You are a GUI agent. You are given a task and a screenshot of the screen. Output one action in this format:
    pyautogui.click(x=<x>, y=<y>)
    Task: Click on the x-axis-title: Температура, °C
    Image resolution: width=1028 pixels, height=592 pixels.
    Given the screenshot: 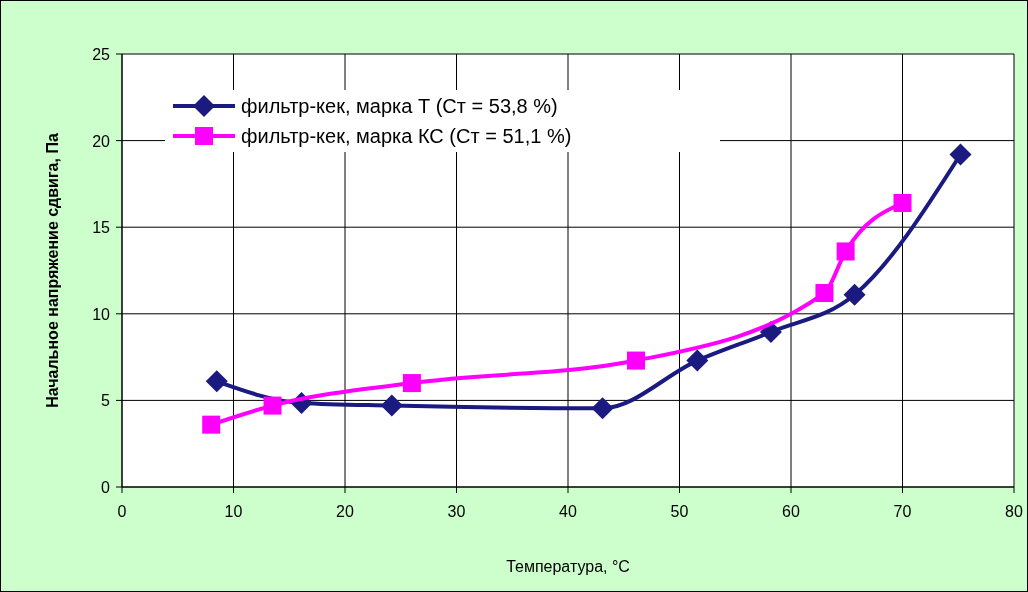 What is the action you would take?
    pyautogui.click(x=568, y=566)
    